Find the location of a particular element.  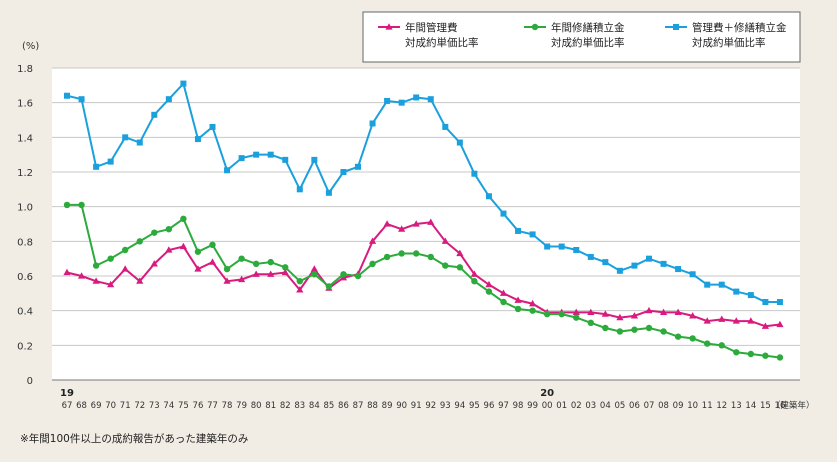

x-tick-label: 73 is located at coordinates (154, 406).